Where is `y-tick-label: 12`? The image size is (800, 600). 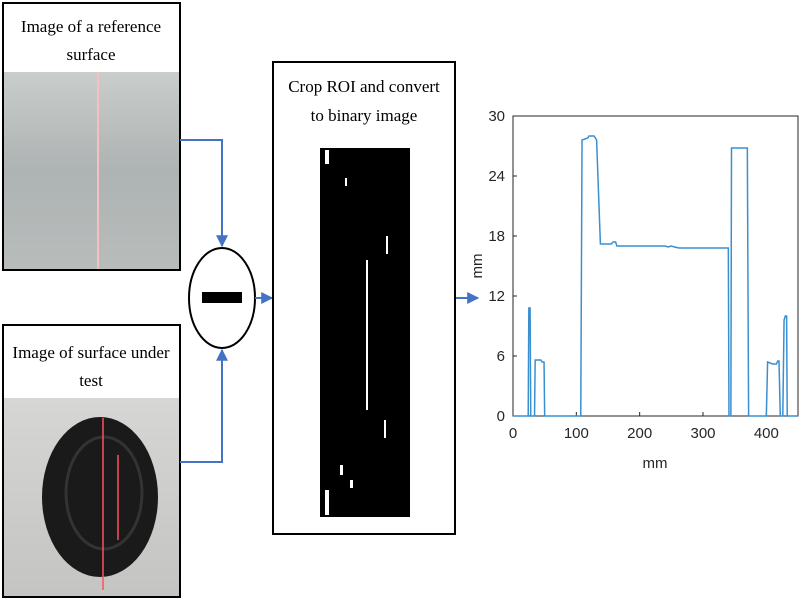
y-tick-label: 12 is located at coordinates (496, 296).